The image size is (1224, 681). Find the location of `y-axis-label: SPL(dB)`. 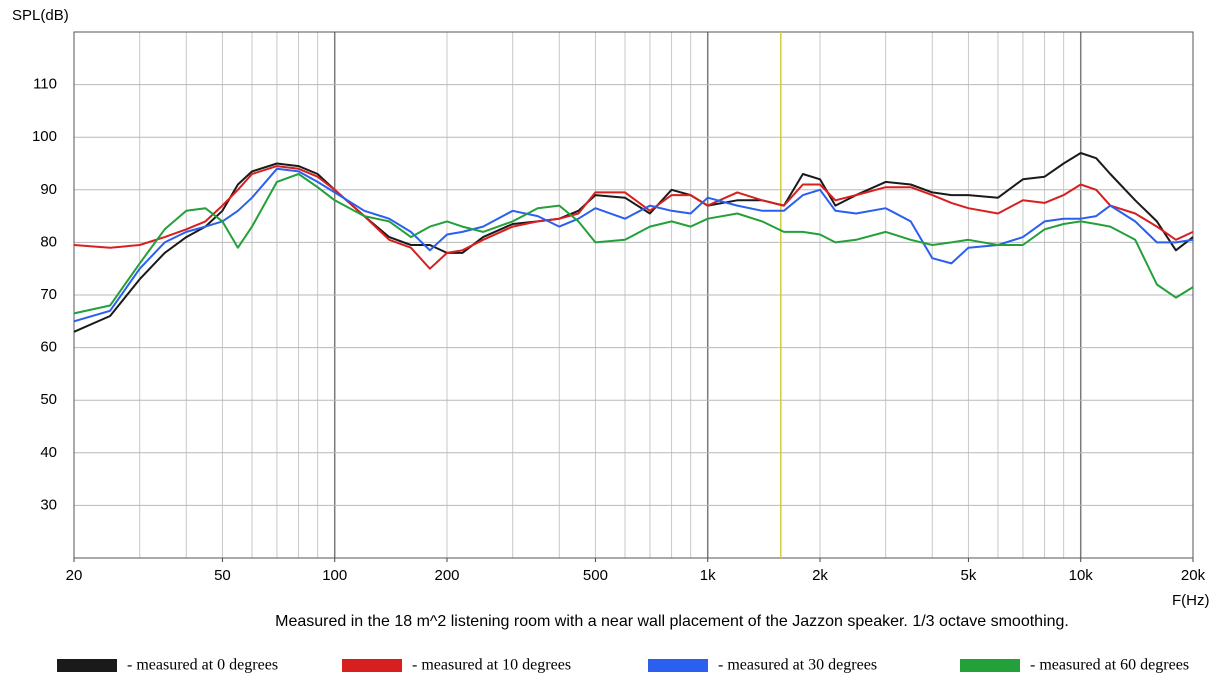

y-axis-label: SPL(dB) is located at coordinates (40, 15).